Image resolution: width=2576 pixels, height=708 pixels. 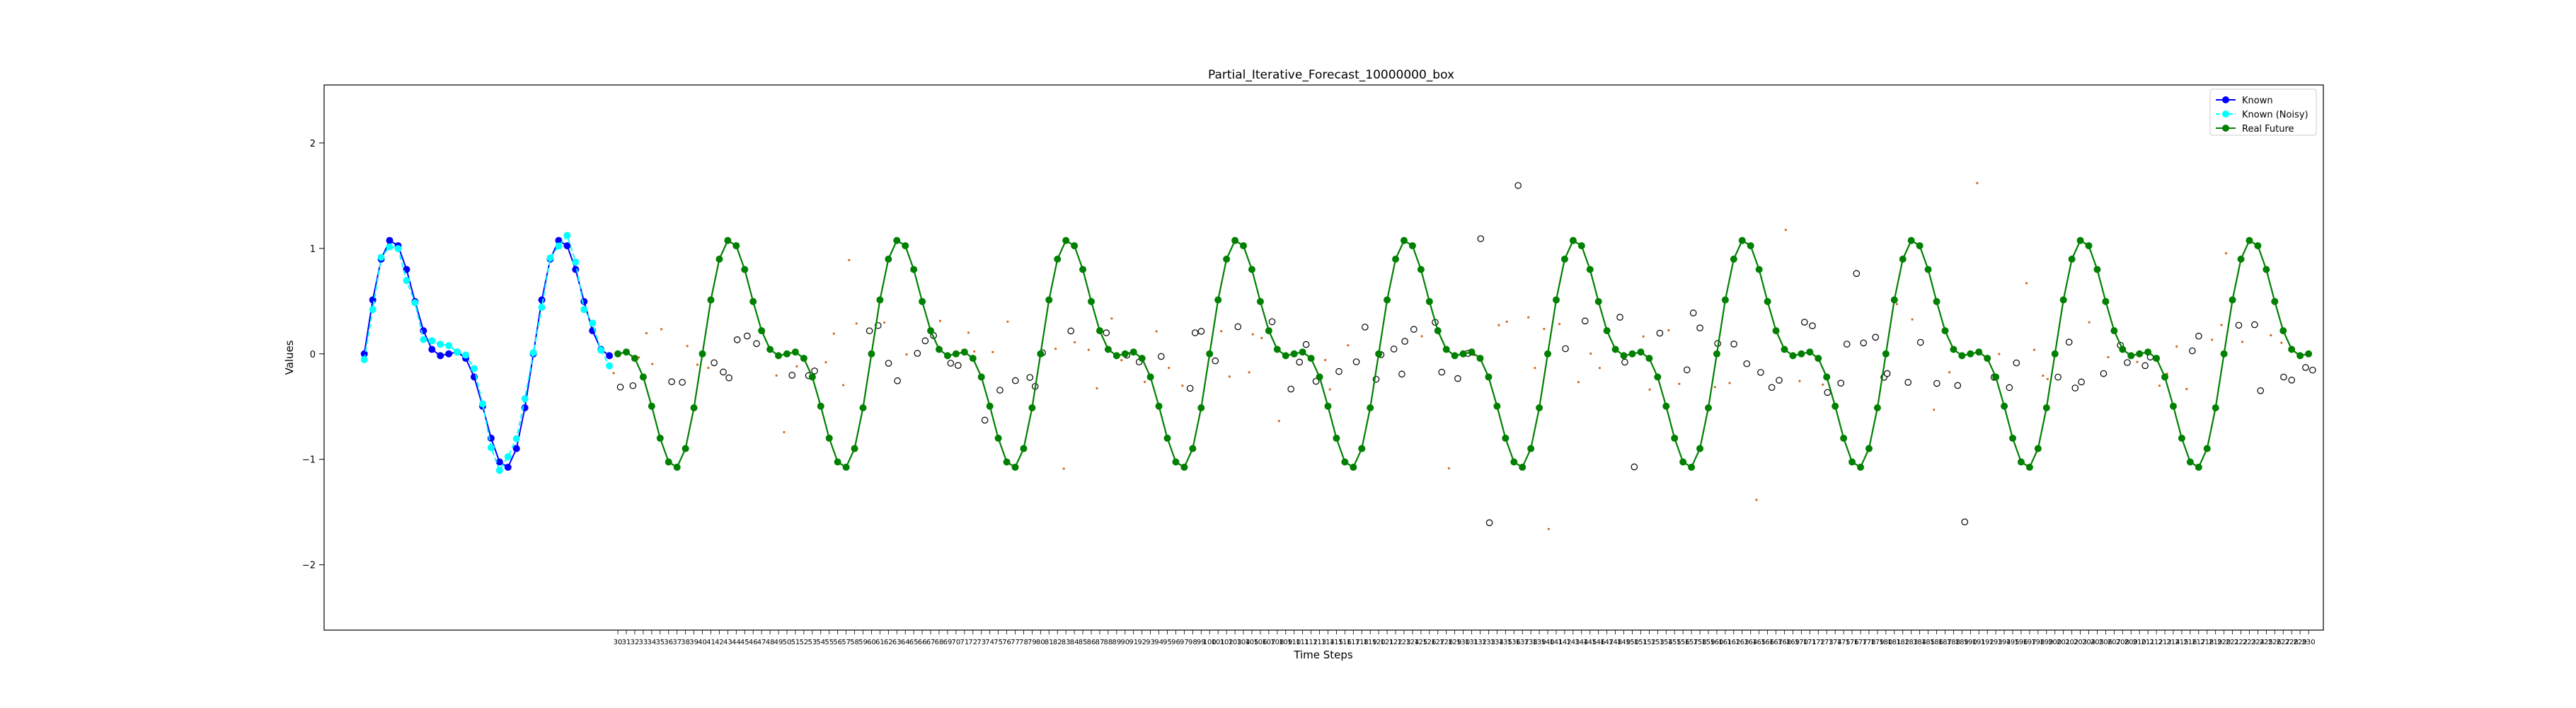 I want to click on x-tick-label: 113, so click(x=1320, y=642).